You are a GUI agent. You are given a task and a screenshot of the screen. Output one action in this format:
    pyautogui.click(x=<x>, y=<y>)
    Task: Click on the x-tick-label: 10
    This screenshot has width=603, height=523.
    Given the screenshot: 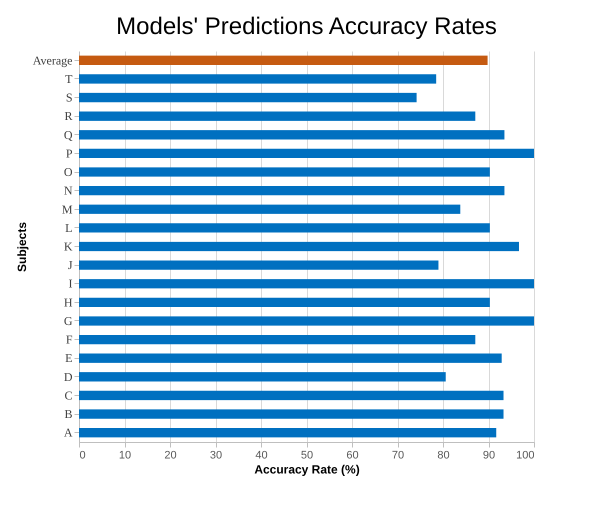 What is the action you would take?
    pyautogui.click(x=125, y=456)
    